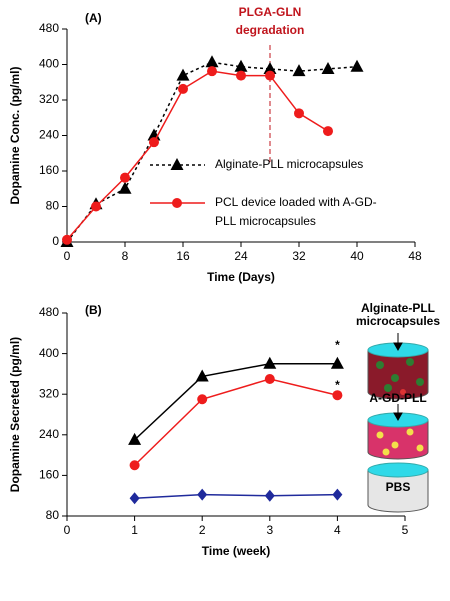 This screenshot has height=601, width=450. What do you see at coordinates (55, 241) in the screenshot?
I see `y-tick-label: 0` at bounding box center [55, 241].